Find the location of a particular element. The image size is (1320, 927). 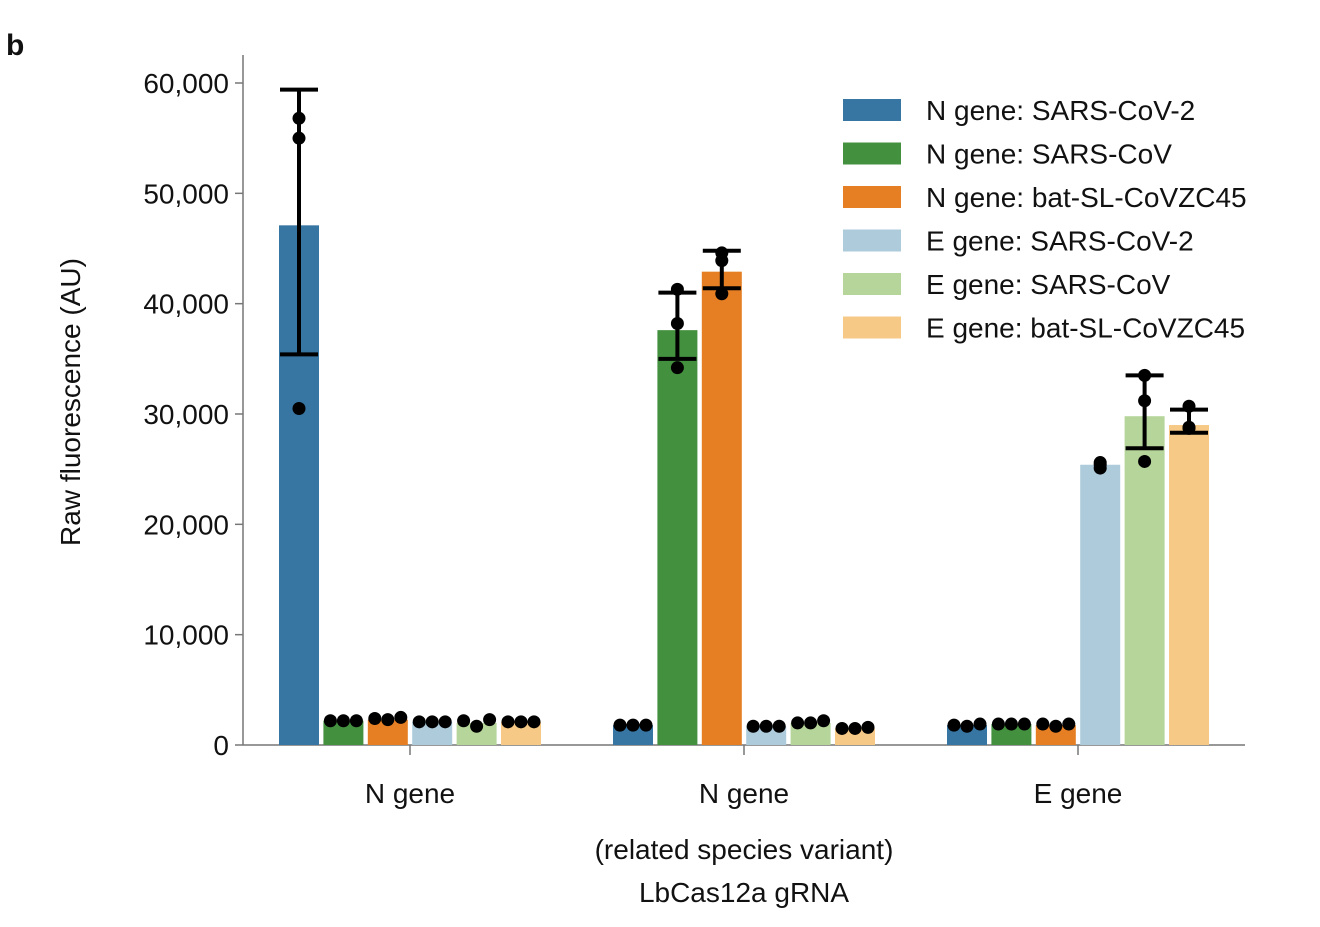

y-tick-label: 40,000 is located at coordinates (186, 304).